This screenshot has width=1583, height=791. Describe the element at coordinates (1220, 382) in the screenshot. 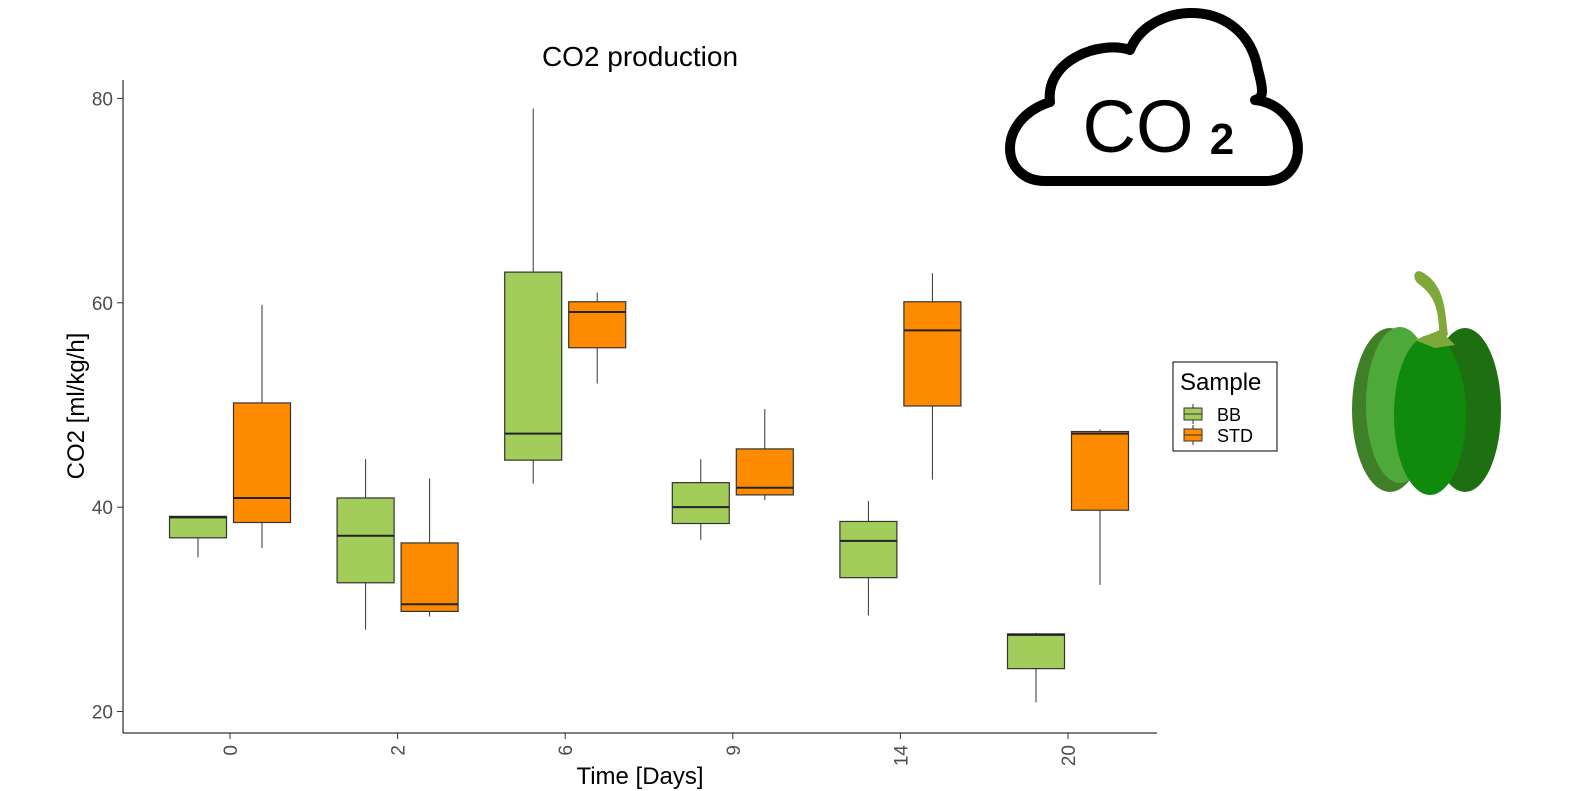

I see `legend-title: Sample` at that location.